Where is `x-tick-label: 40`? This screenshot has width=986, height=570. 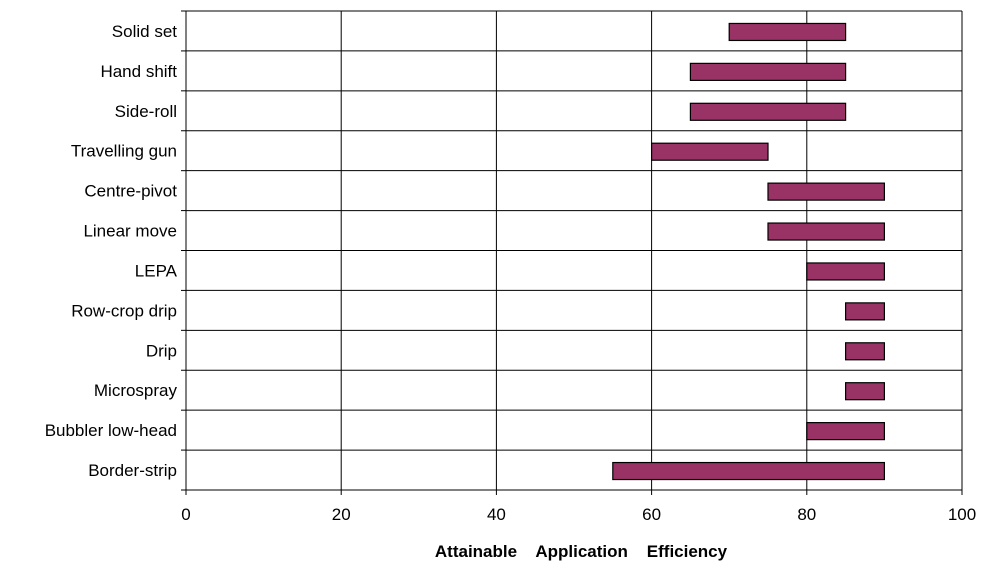
x-tick-label: 40 is located at coordinates (496, 514).